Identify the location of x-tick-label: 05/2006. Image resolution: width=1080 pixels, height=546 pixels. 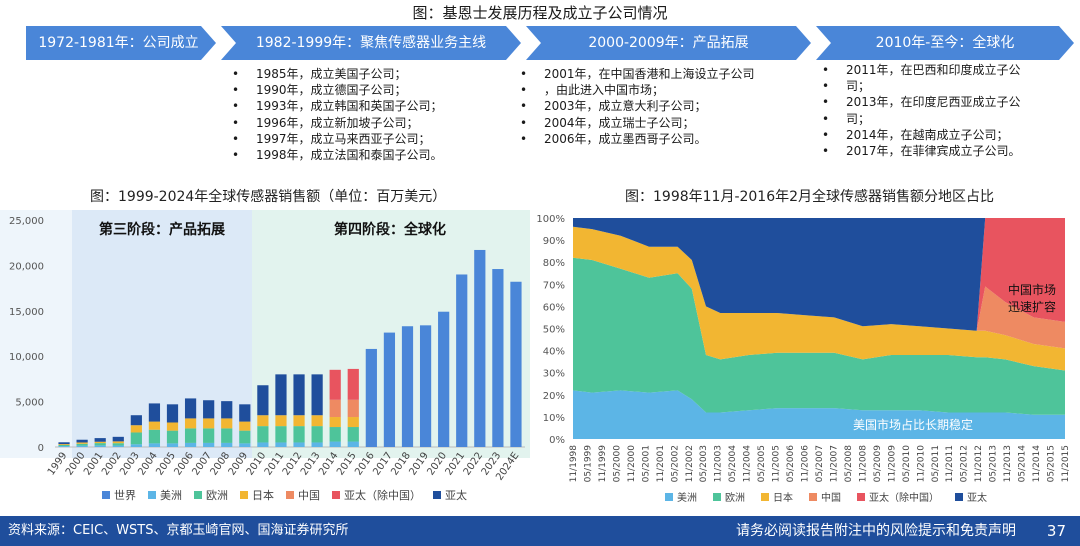
(791, 464).